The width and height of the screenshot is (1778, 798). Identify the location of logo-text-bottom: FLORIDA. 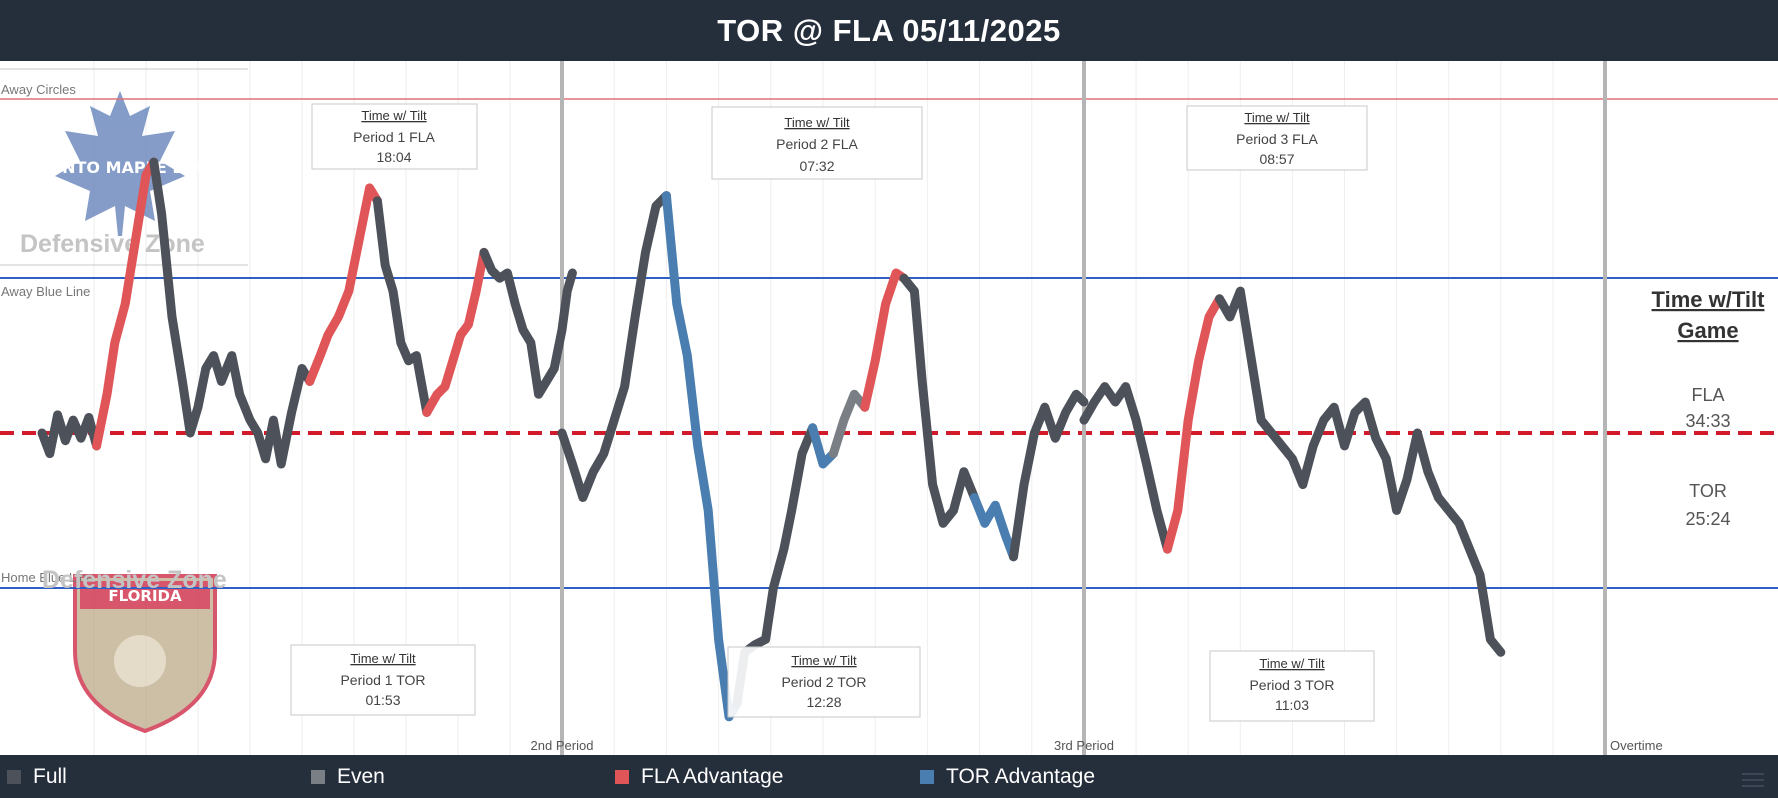
(145, 596).